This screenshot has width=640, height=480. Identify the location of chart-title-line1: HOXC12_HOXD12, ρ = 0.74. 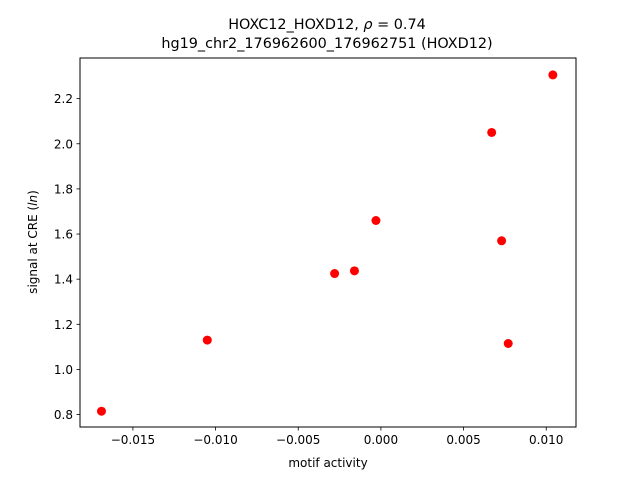
(327, 25).